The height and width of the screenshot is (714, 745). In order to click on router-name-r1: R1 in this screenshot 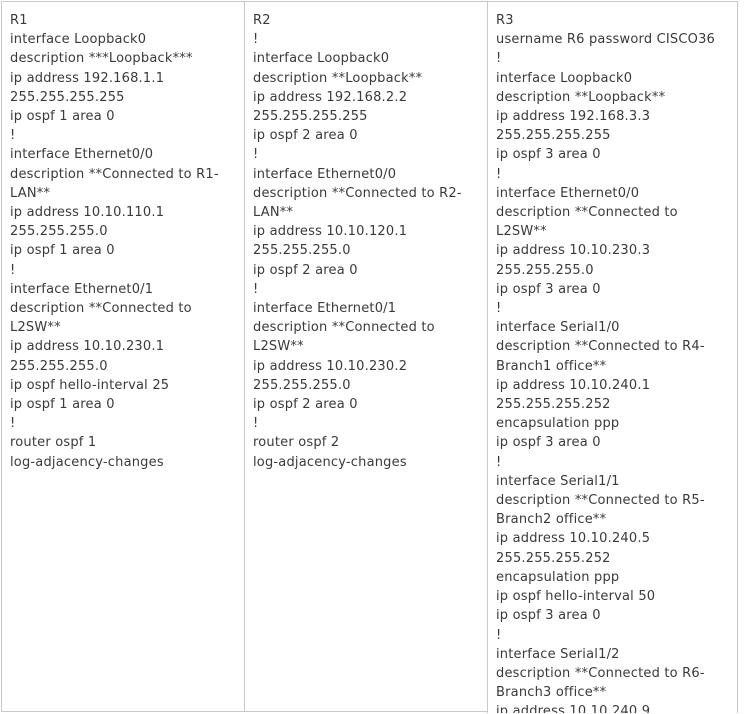, I will do `click(19, 20)`.